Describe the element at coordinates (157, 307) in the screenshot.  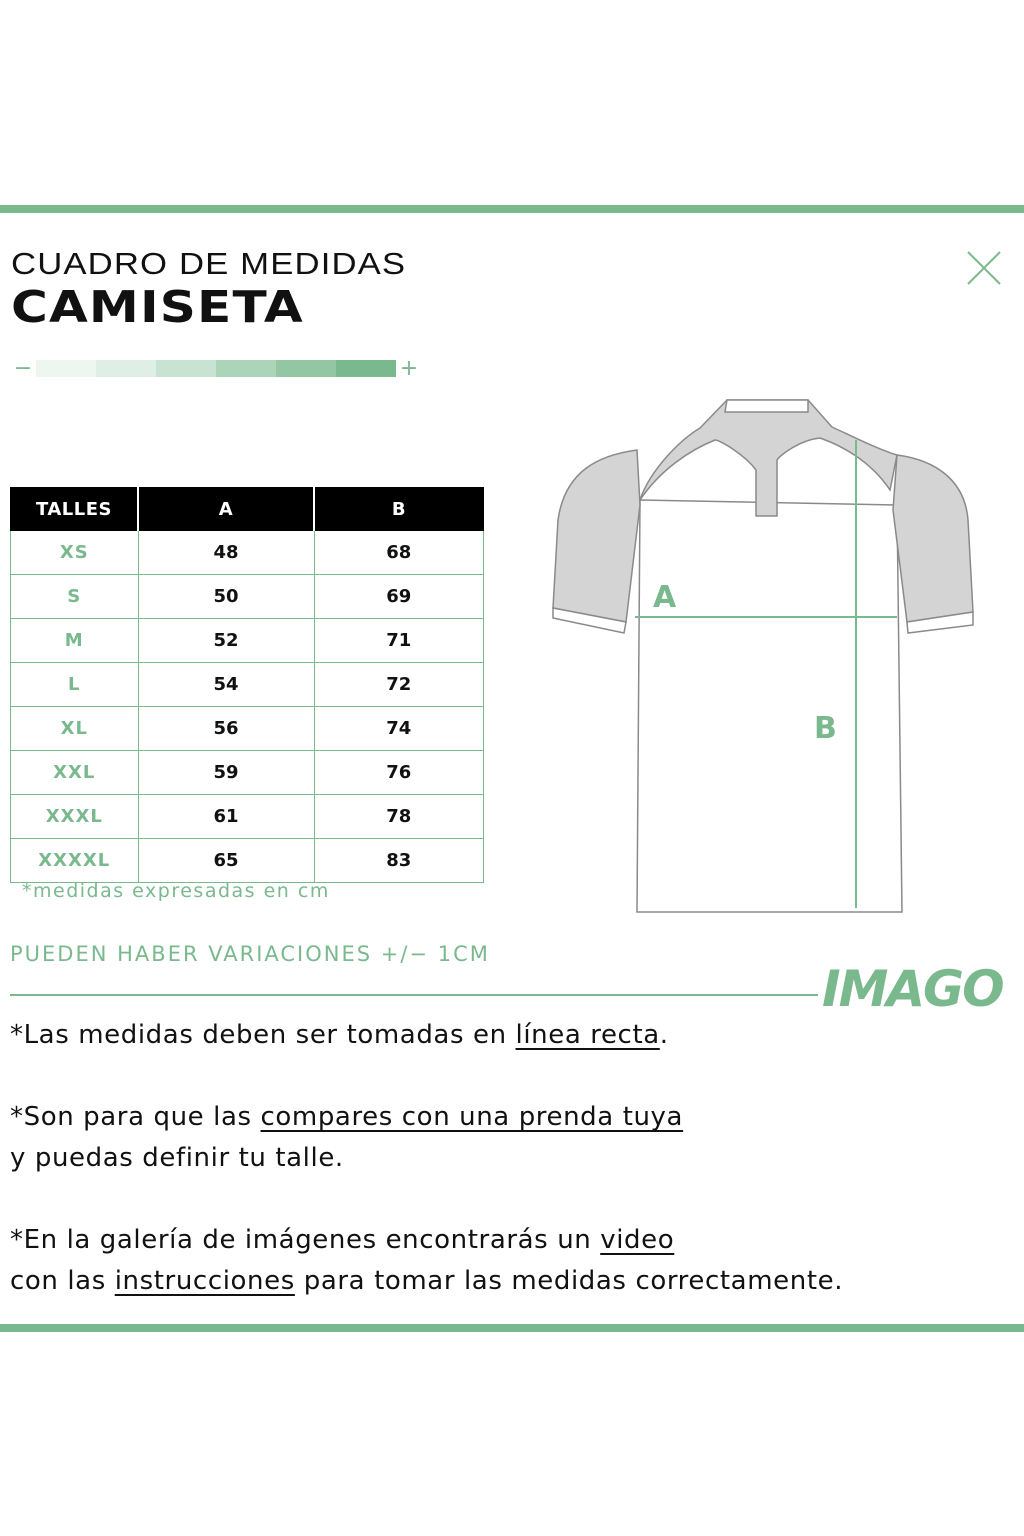
I see `page-title: CAMISETA` at that location.